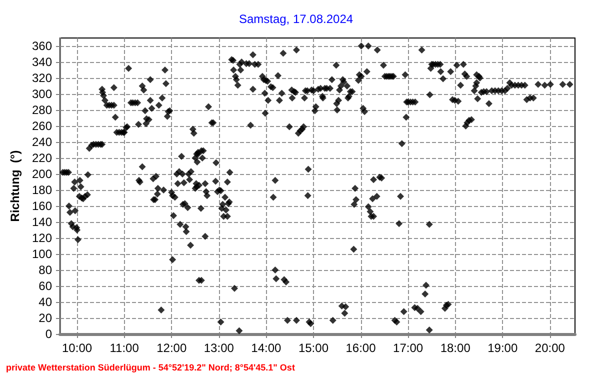 The width and height of the screenshot is (592, 384). What do you see at coordinates (42, 126) in the screenshot?
I see `y-tick-label: 260` at bounding box center [42, 126].